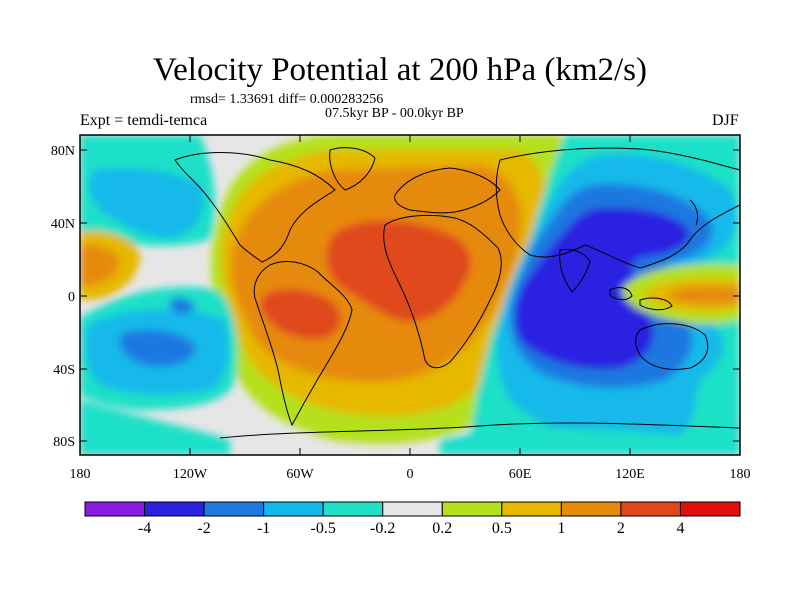  I want to click on experiment-label: Expt = temdi-temca, so click(144, 120).